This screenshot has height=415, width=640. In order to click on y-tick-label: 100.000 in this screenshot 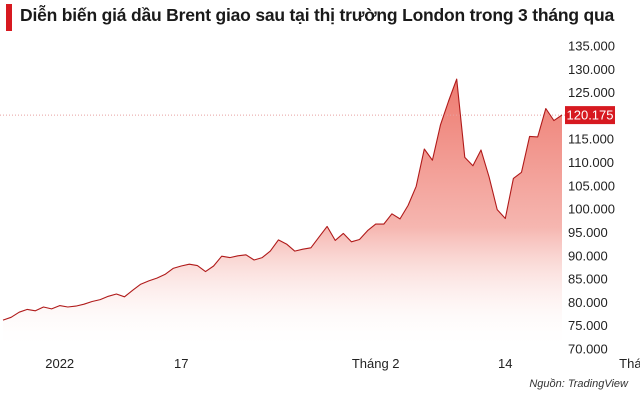, I will do `click(591, 209)`.